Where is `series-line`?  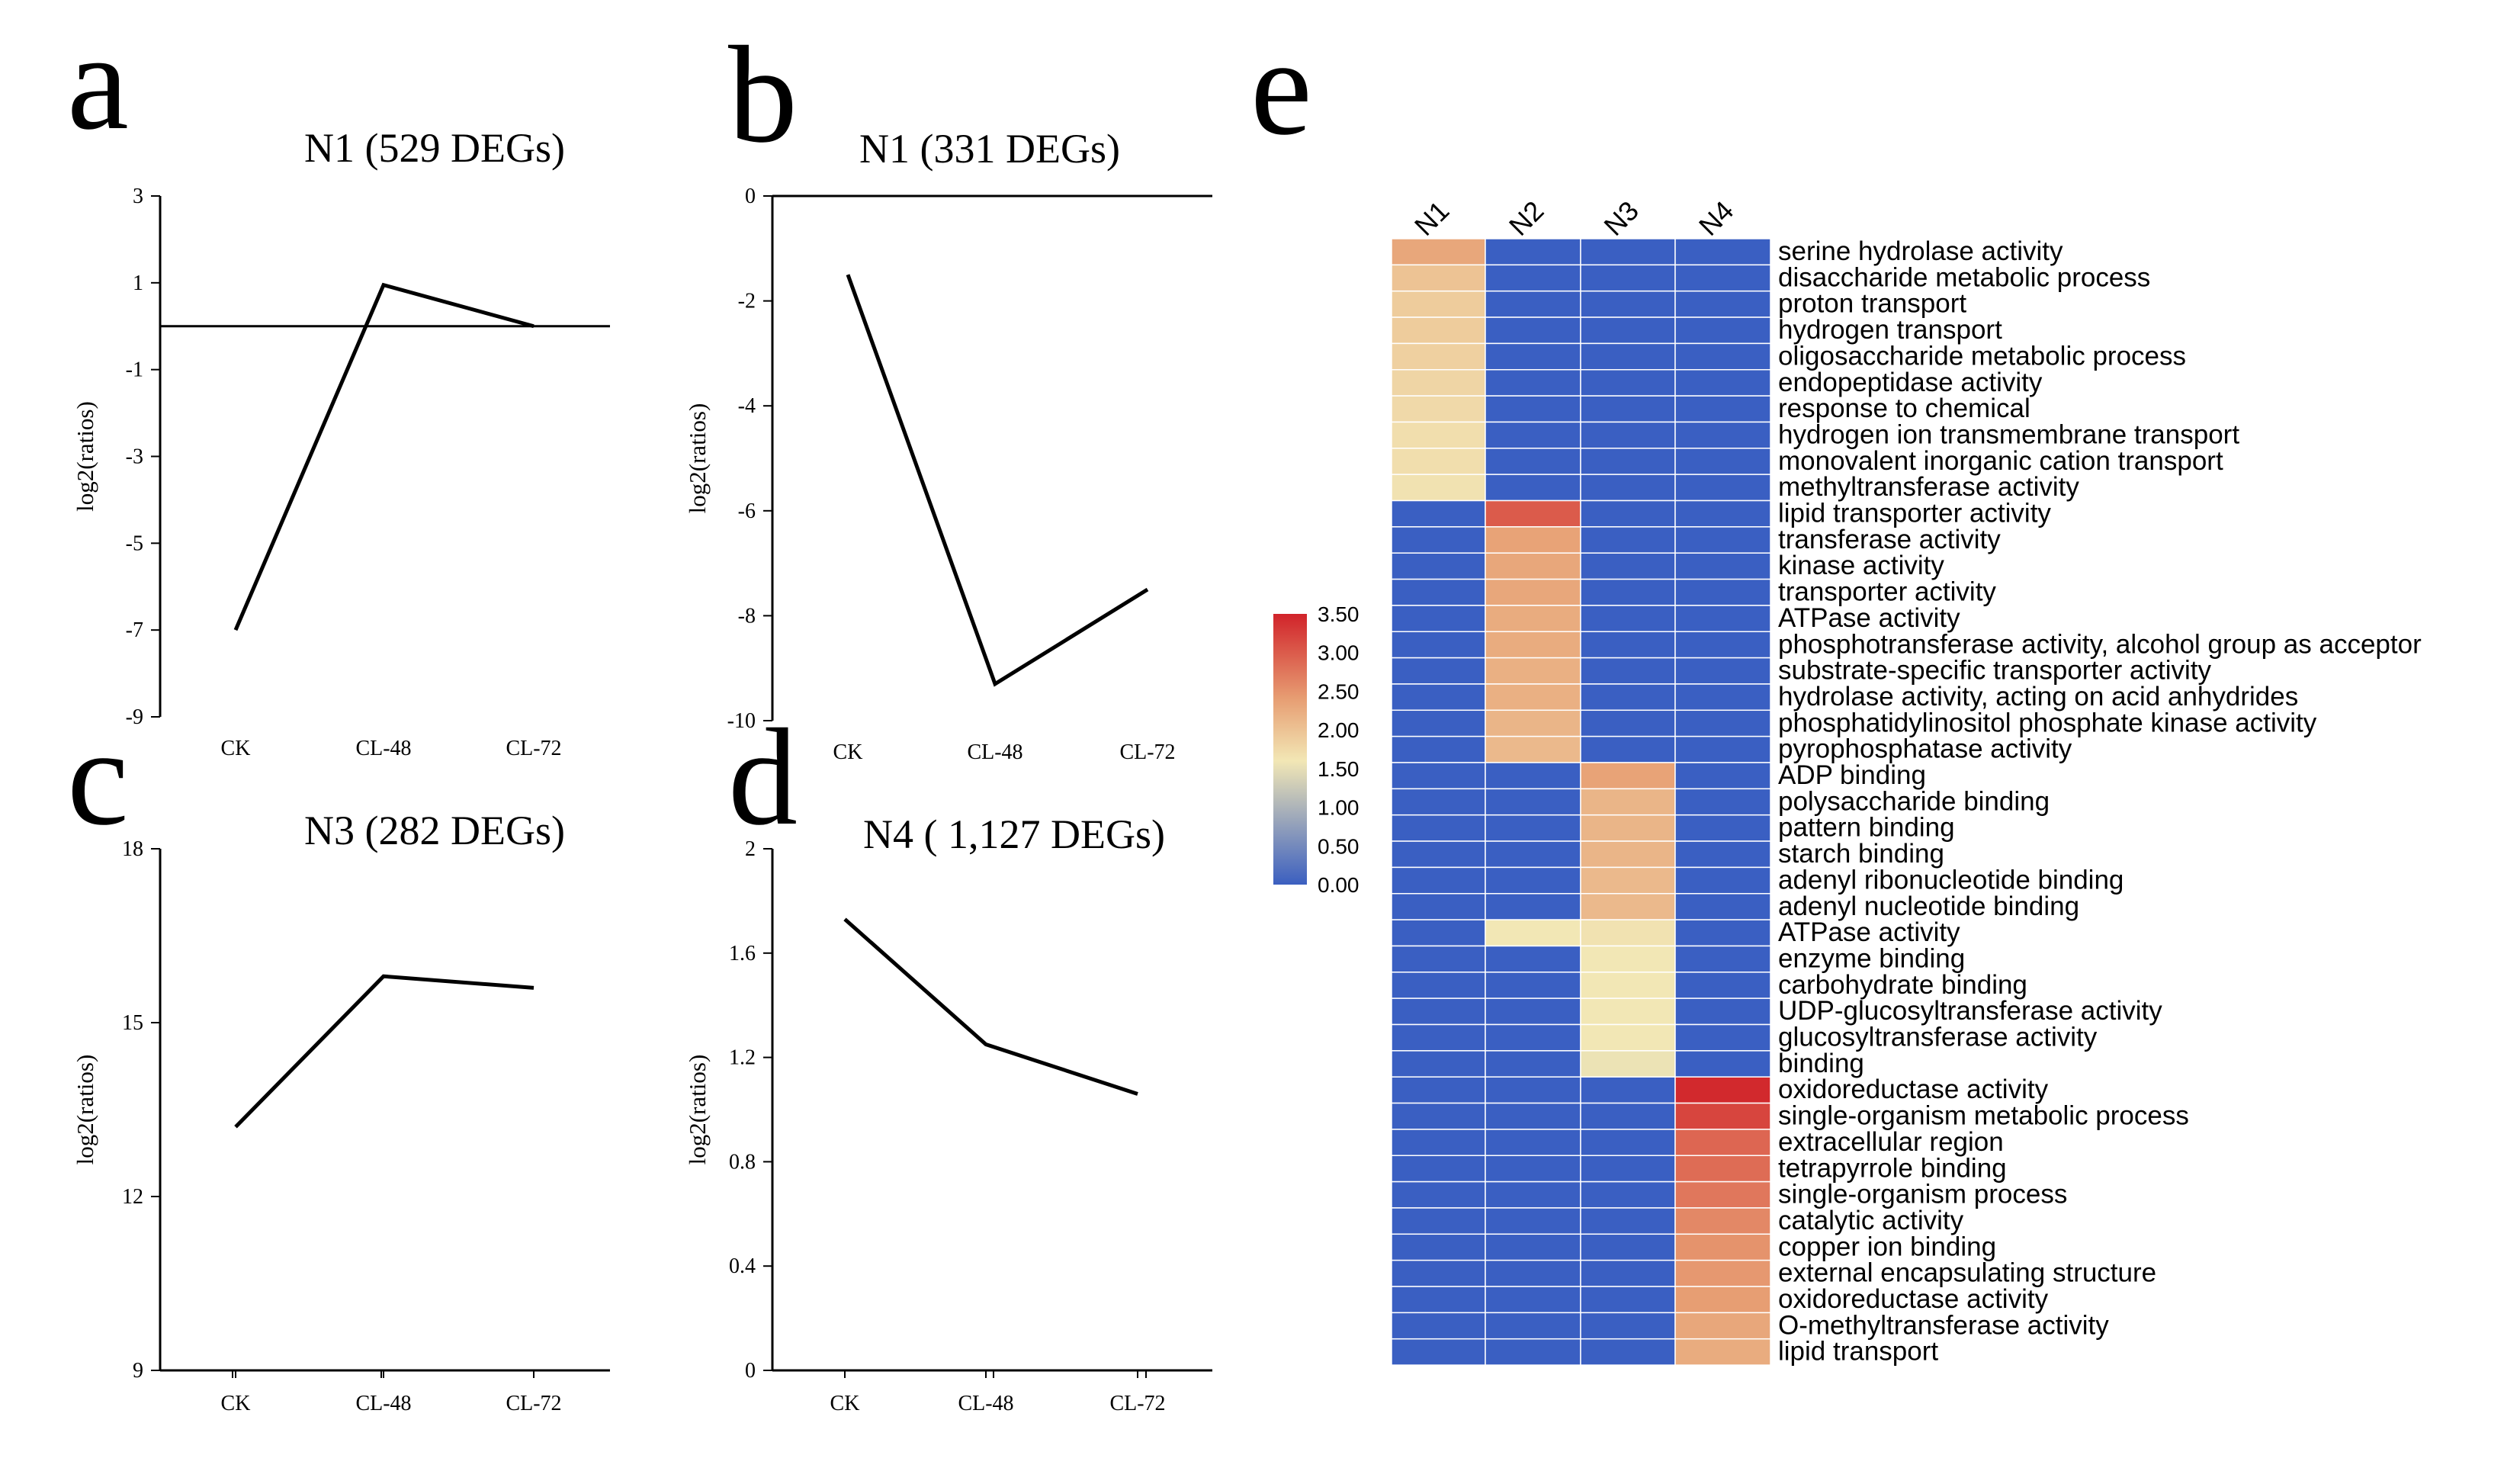
series-line is located at coordinates (383, 457).